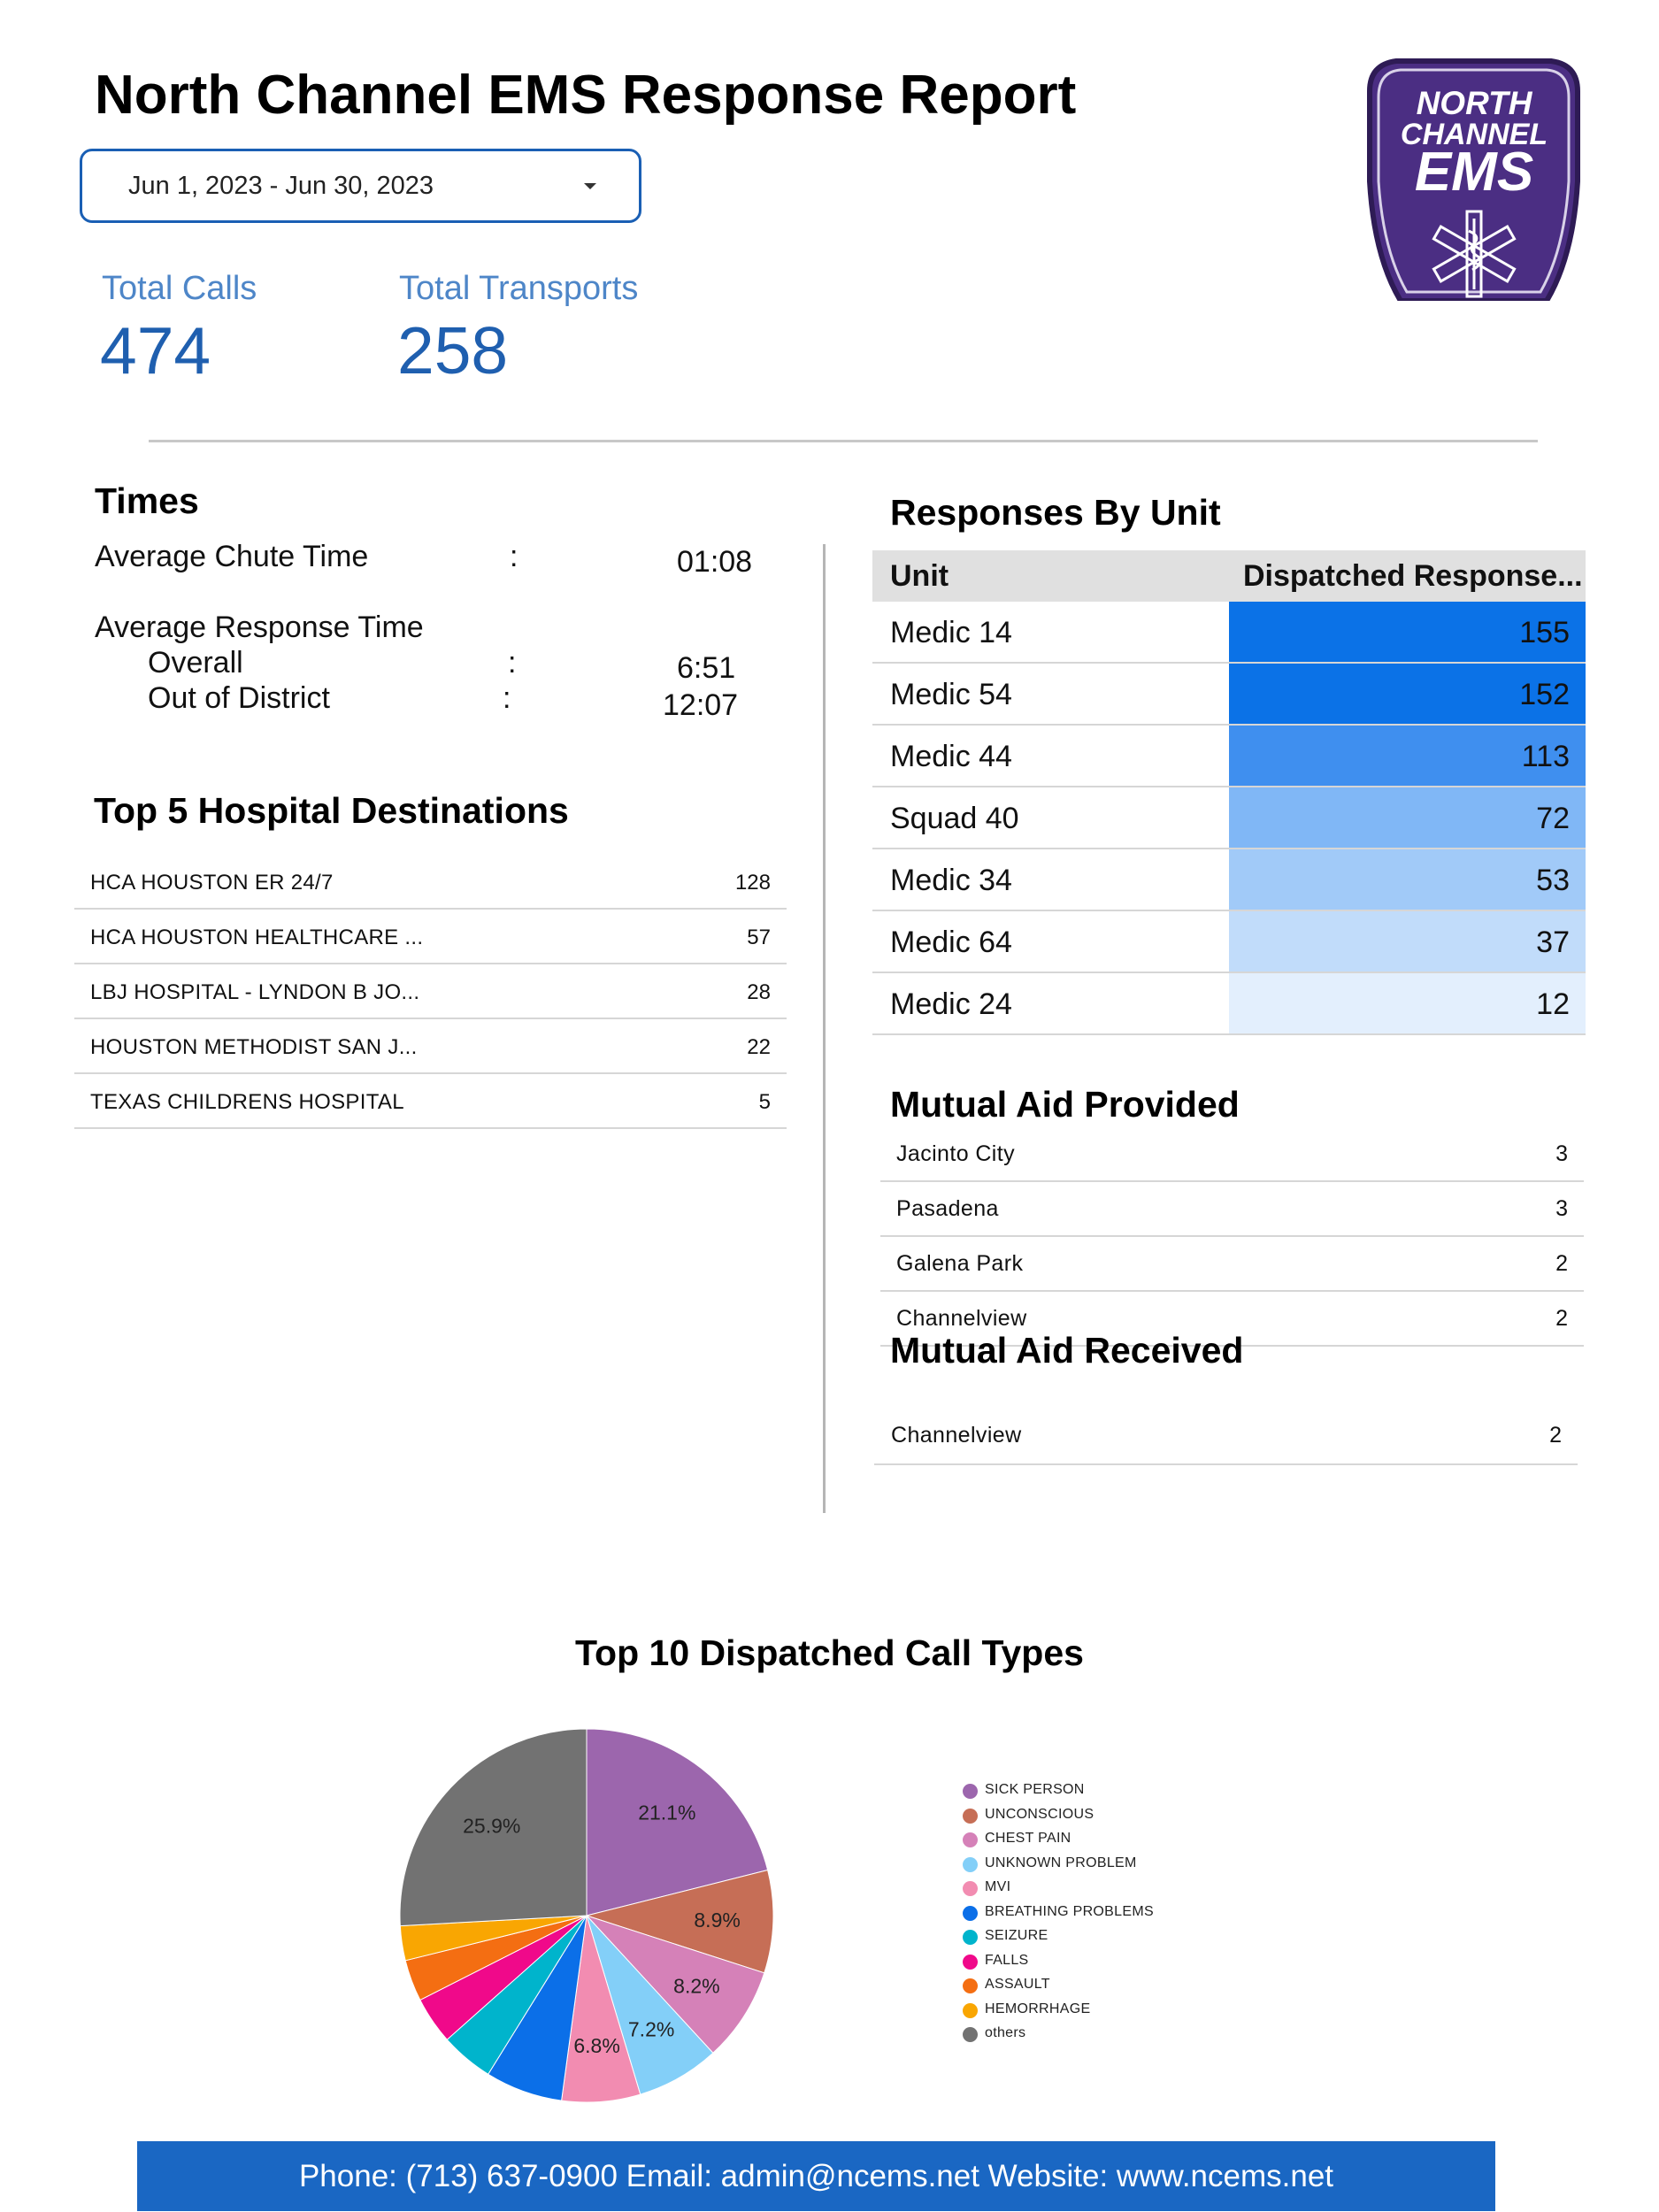 This screenshot has height=2212, width=1659. Describe the element at coordinates (155, 351) in the screenshot. I see `total-calls-value: 474` at that location.